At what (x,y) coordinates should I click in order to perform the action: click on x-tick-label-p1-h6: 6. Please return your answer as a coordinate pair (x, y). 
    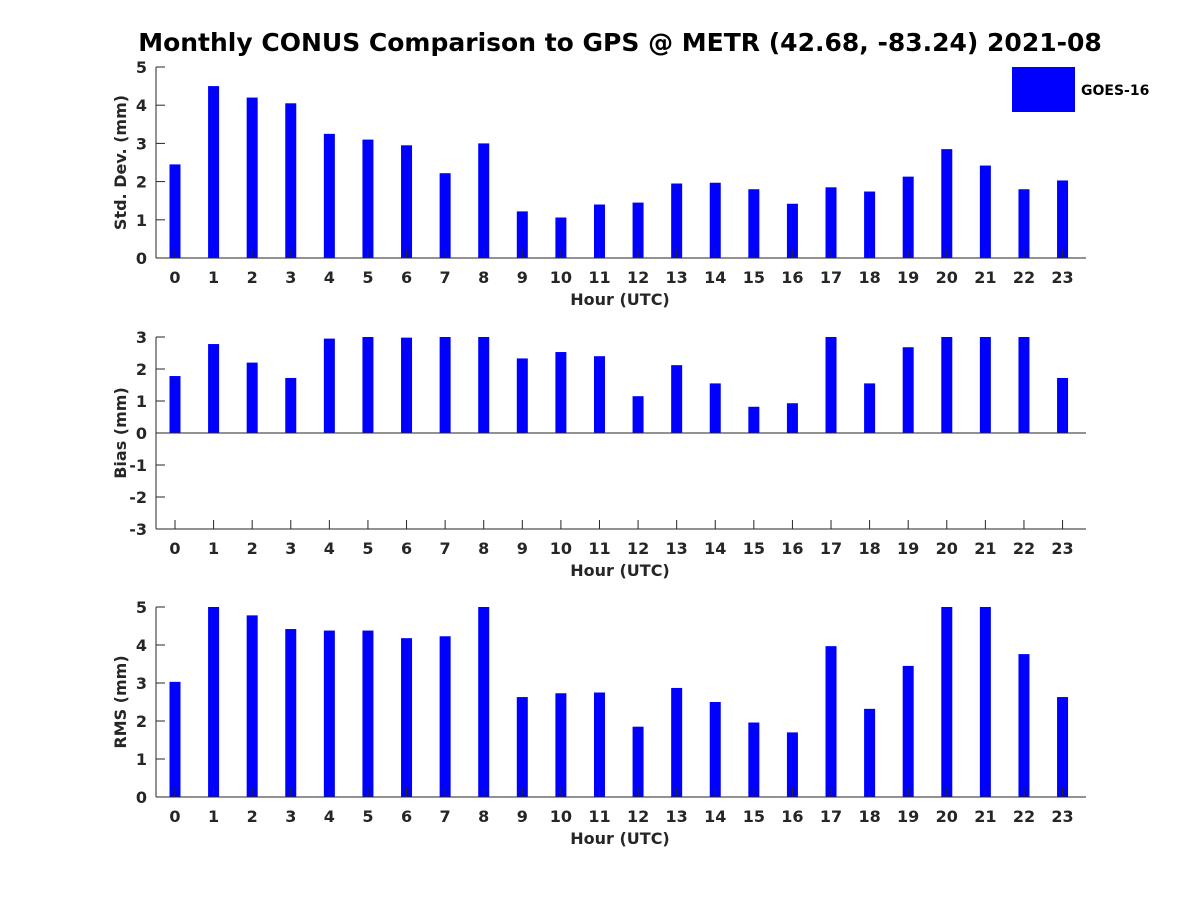
    Looking at the image, I should click on (406, 277).